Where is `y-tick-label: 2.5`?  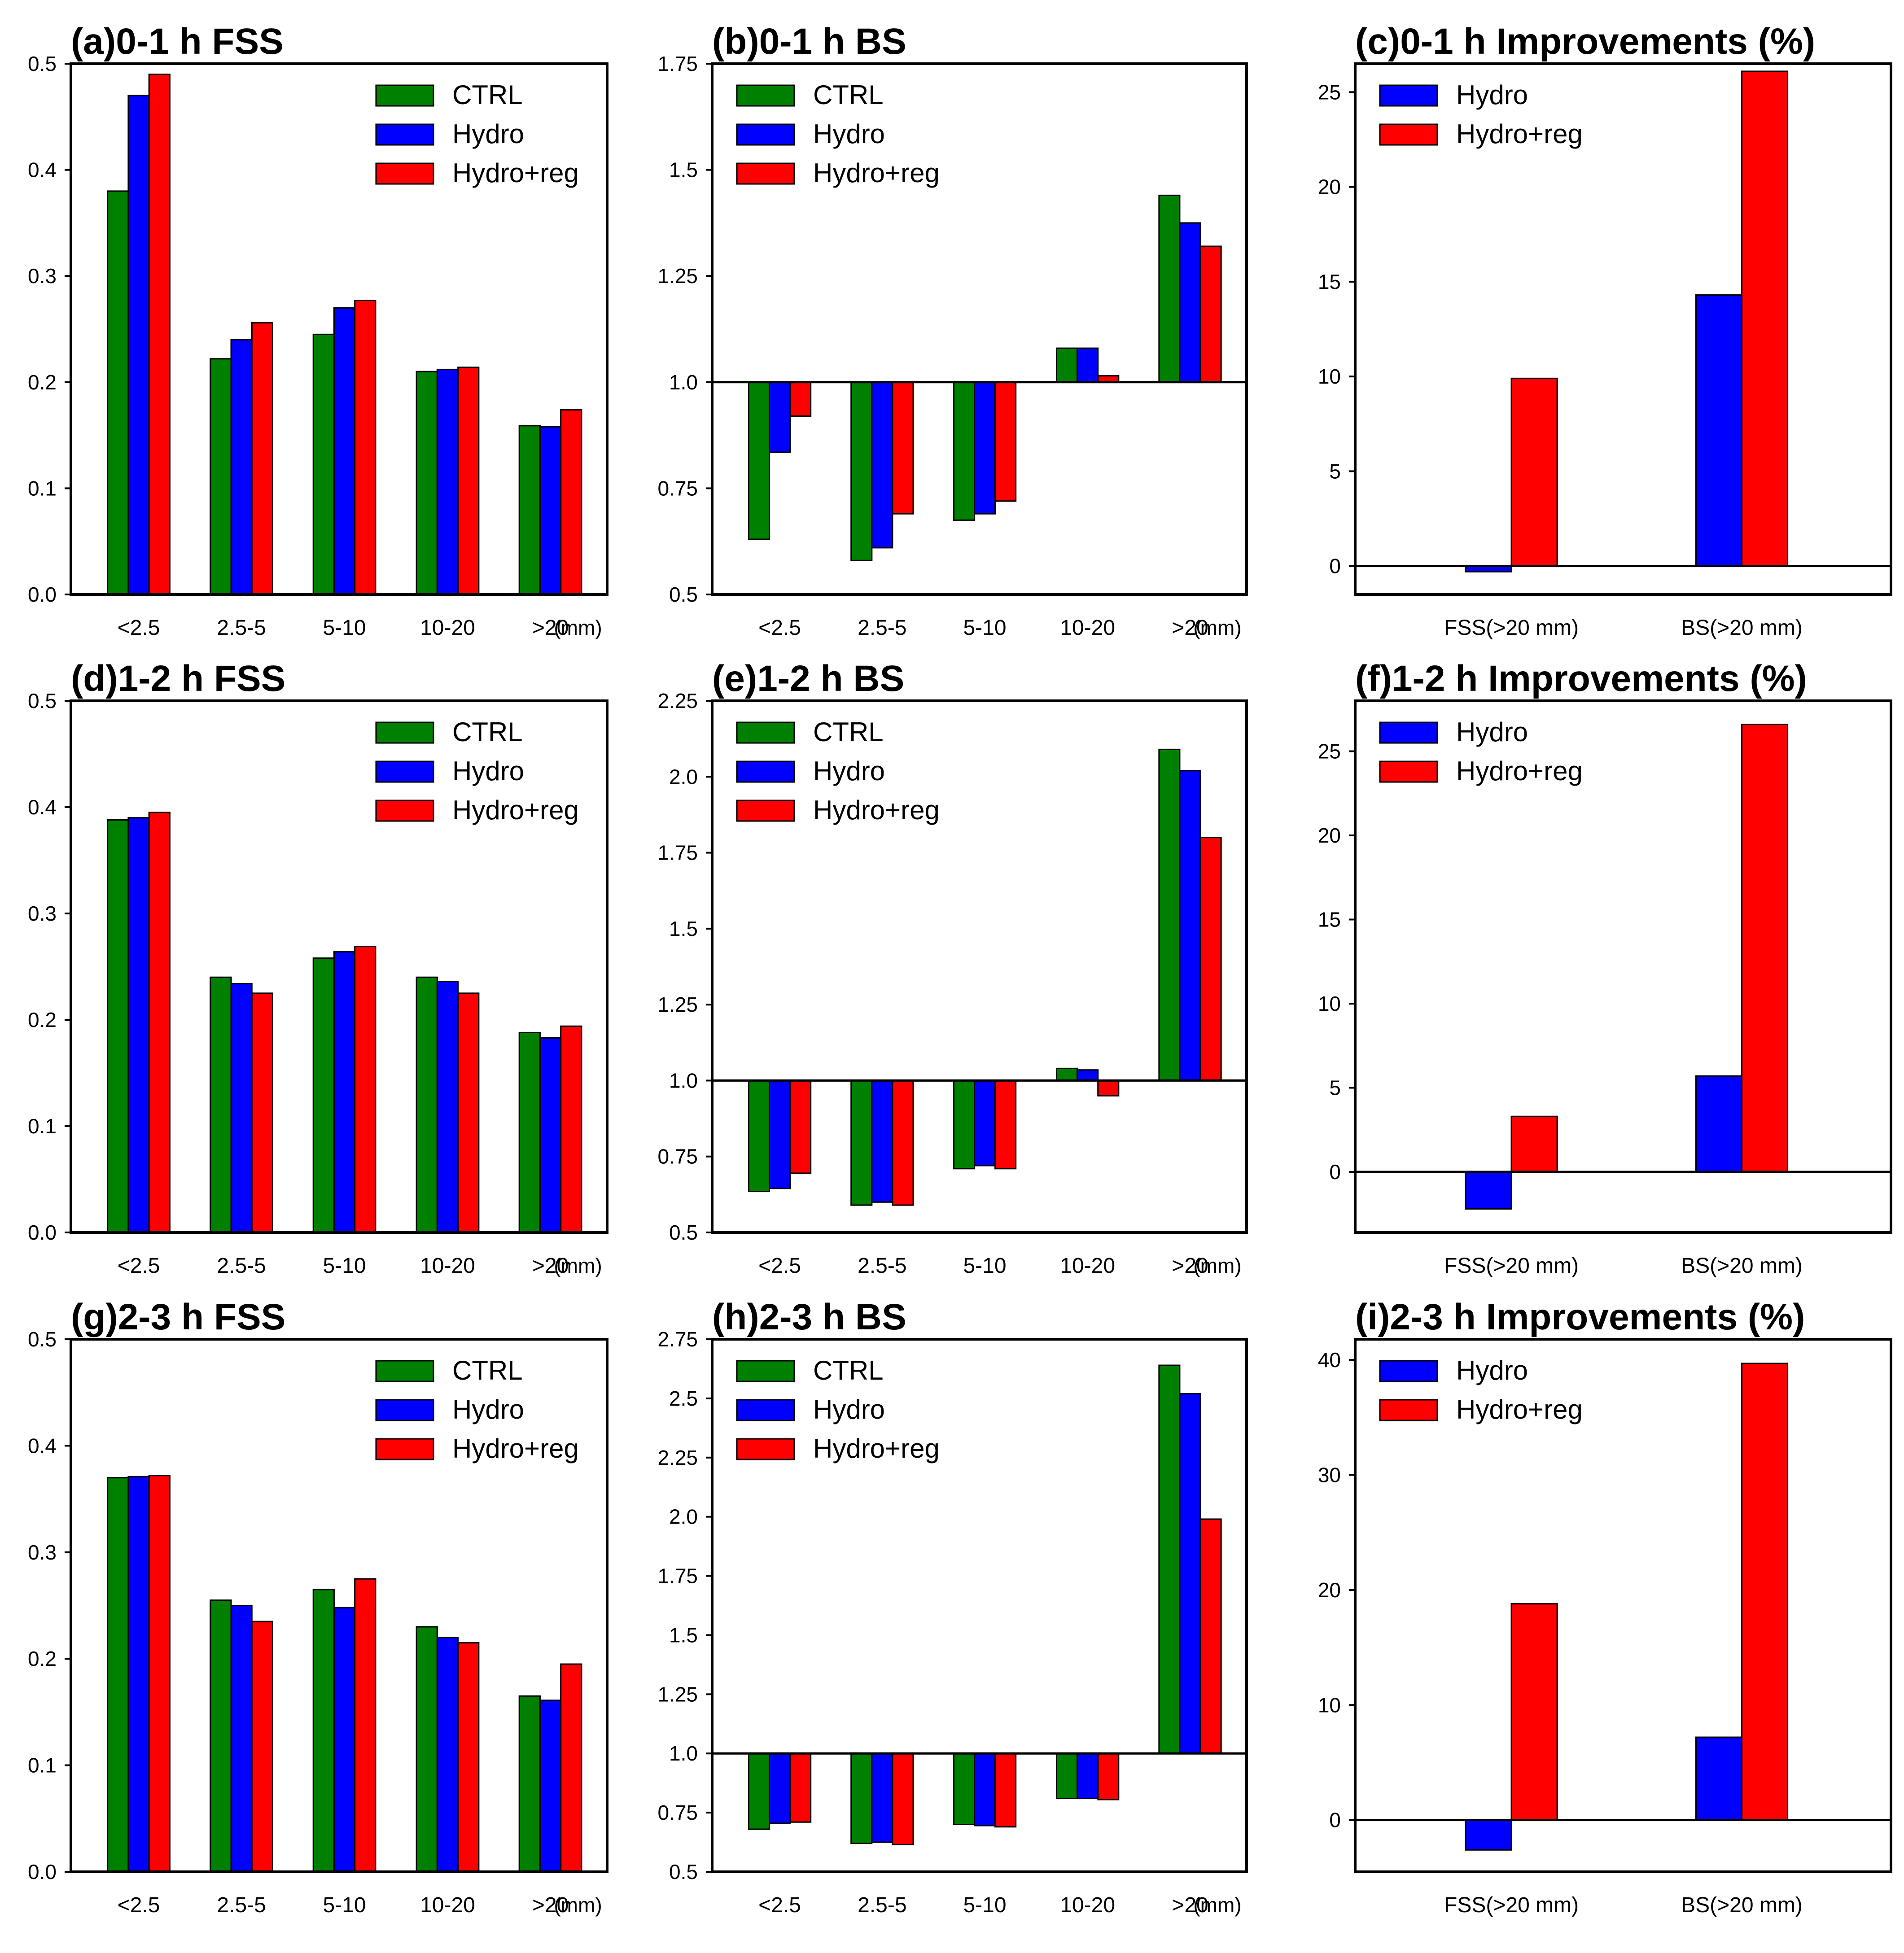
y-tick-label: 2.5 is located at coordinates (683, 1398).